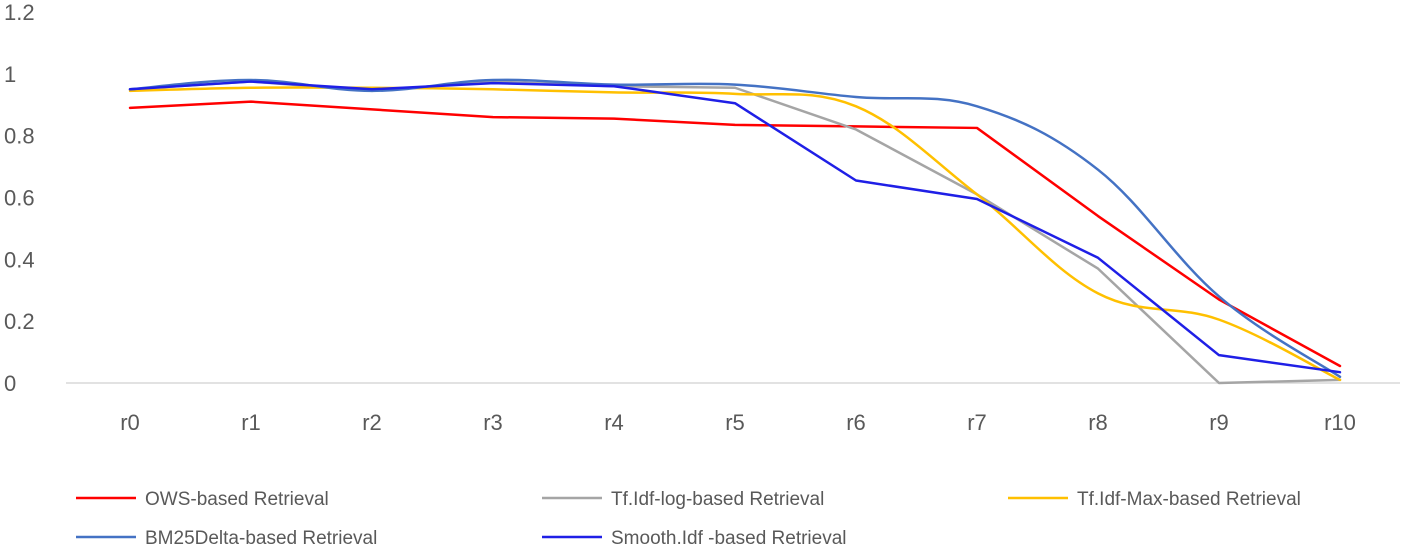  What do you see at coordinates (130, 422) in the screenshot?
I see `x-tick-label: r0` at bounding box center [130, 422].